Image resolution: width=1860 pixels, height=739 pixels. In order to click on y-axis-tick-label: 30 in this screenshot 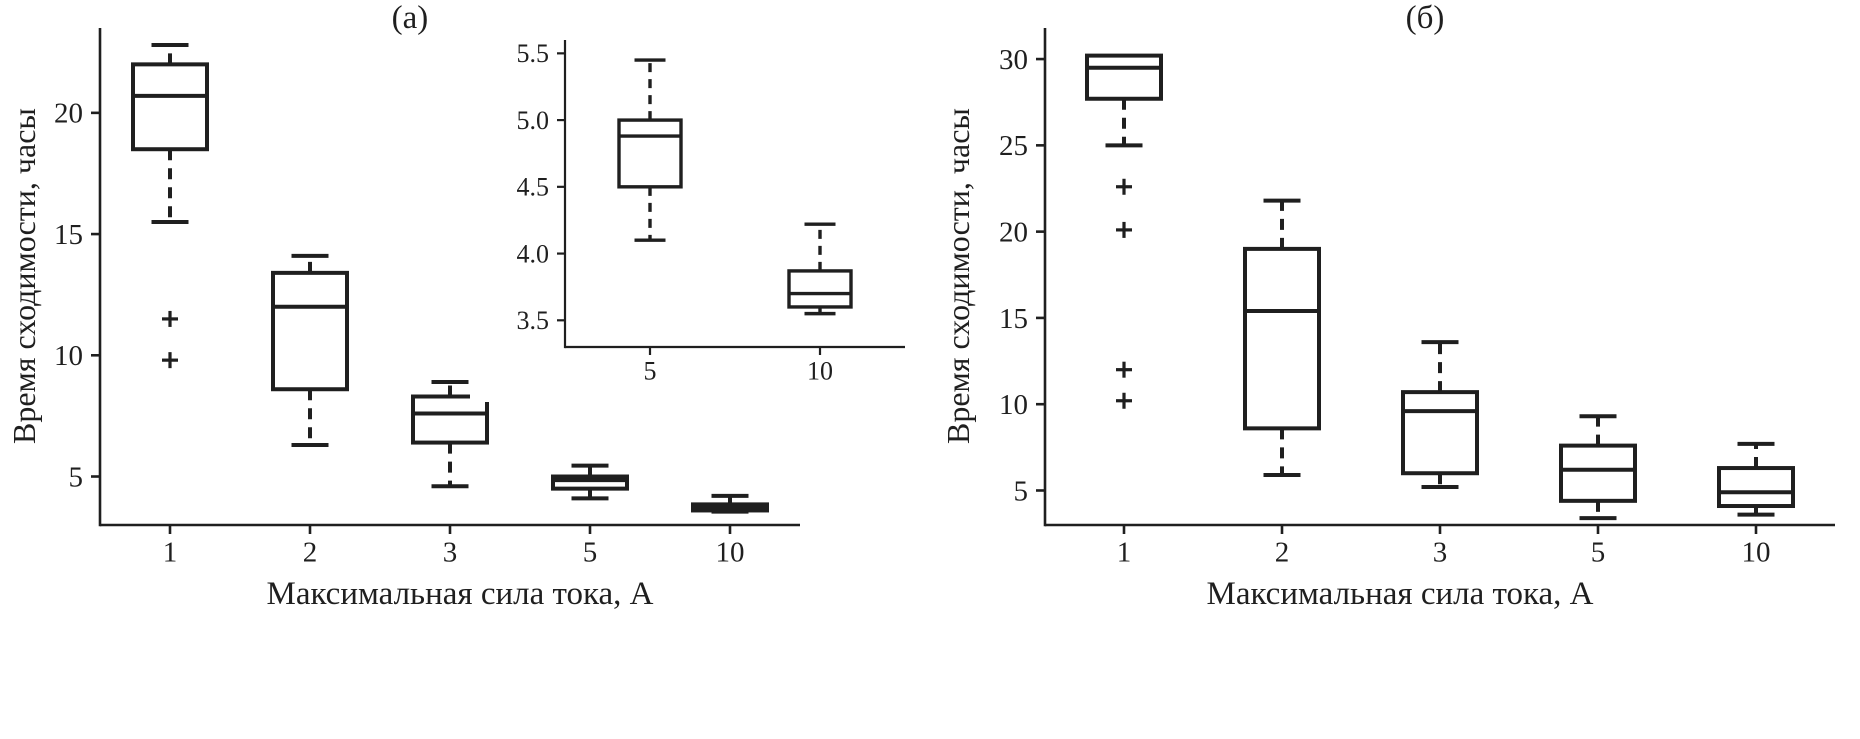, I will do `click(1013, 60)`.